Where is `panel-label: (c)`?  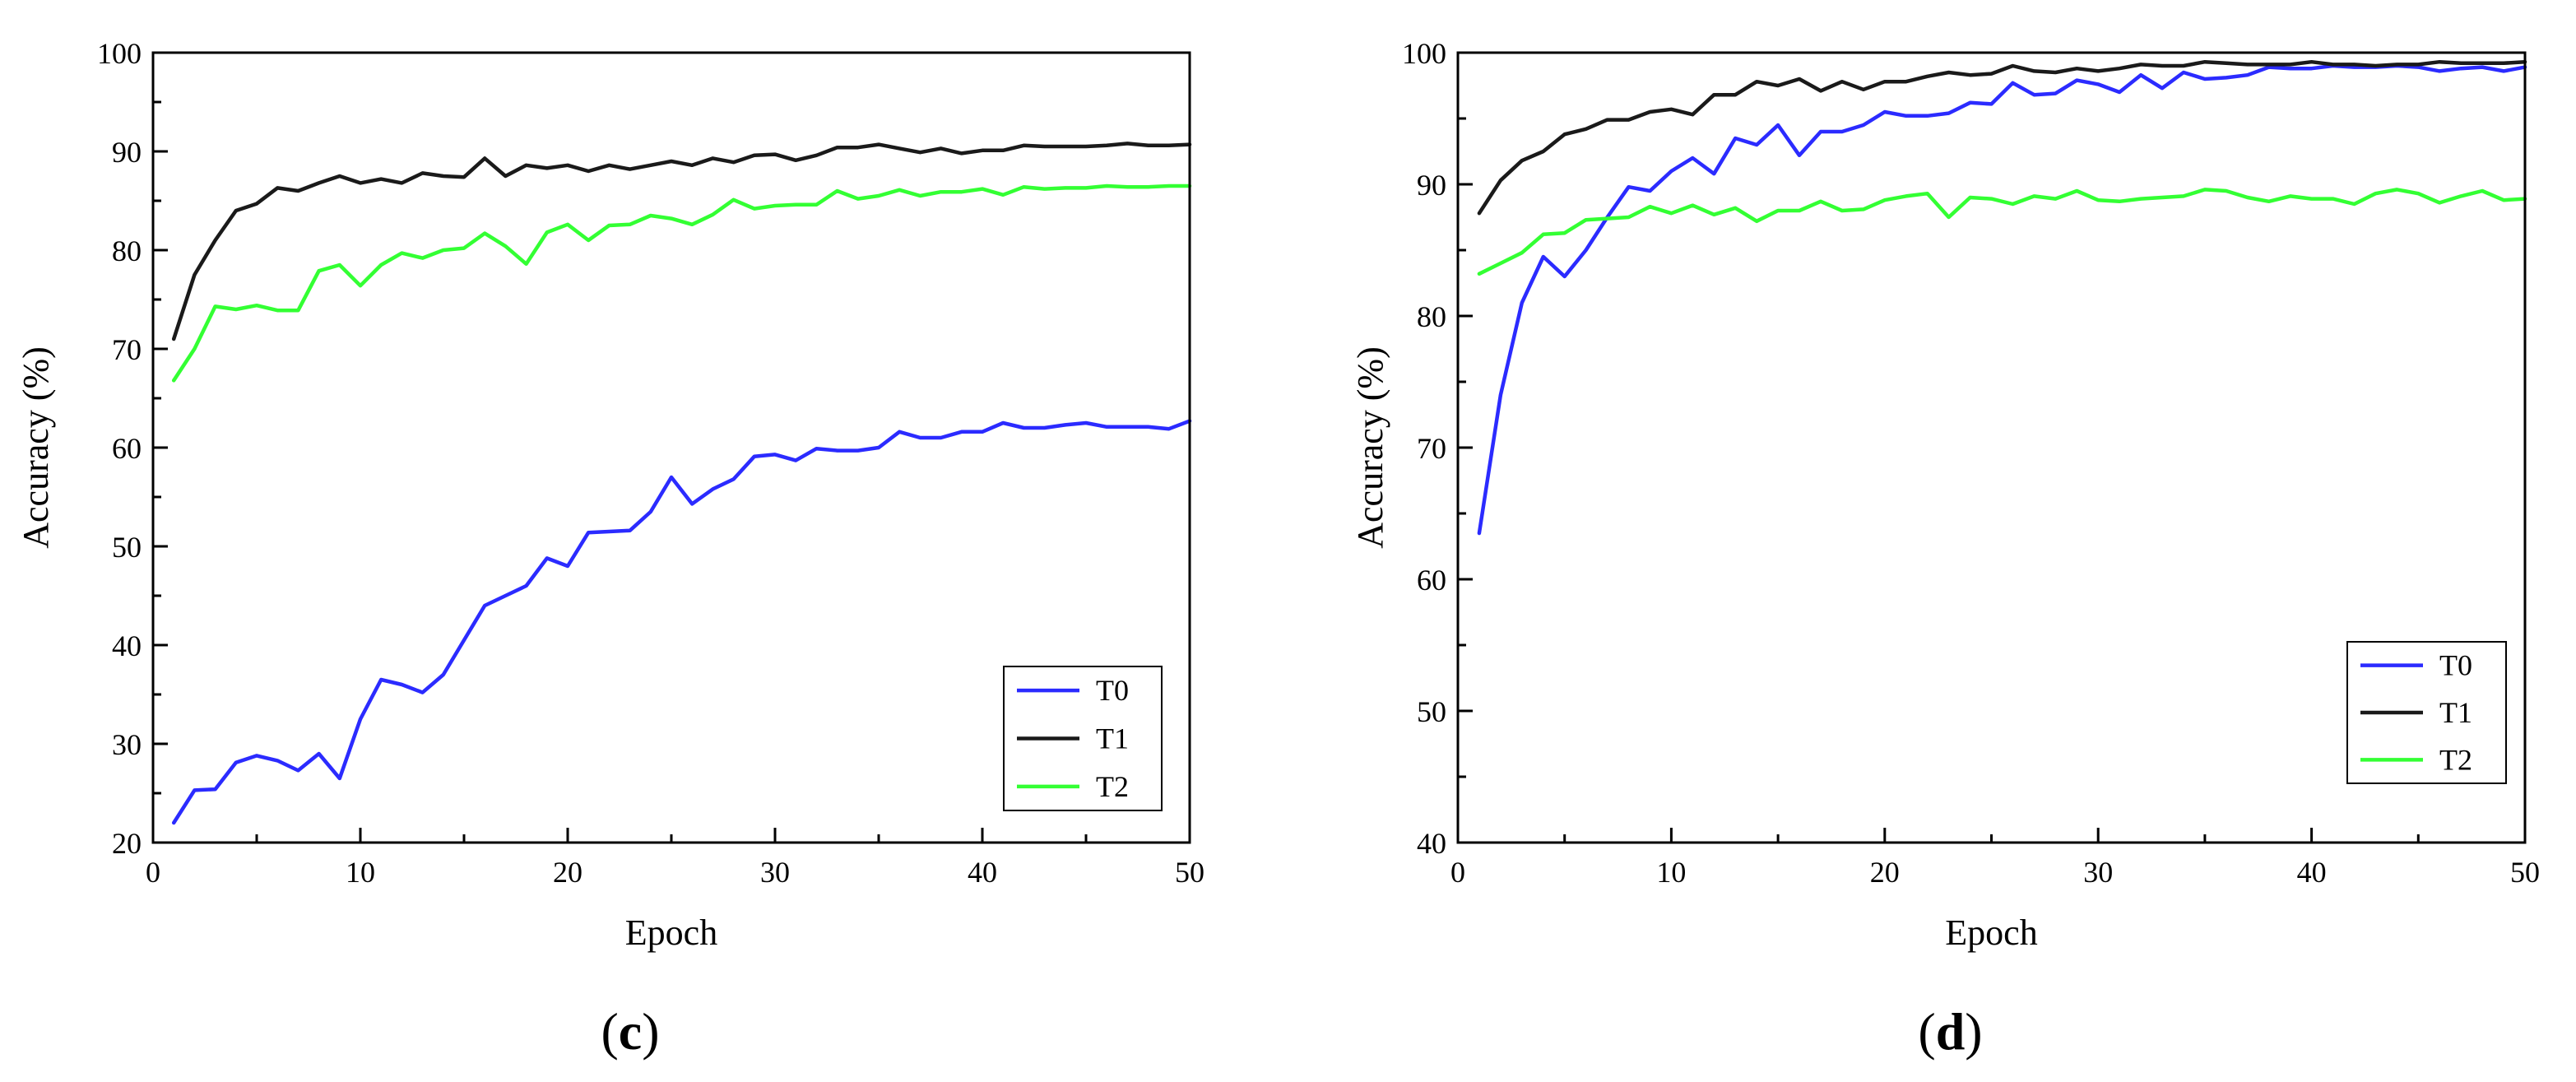
panel-label: (c) is located at coordinates (630, 1031).